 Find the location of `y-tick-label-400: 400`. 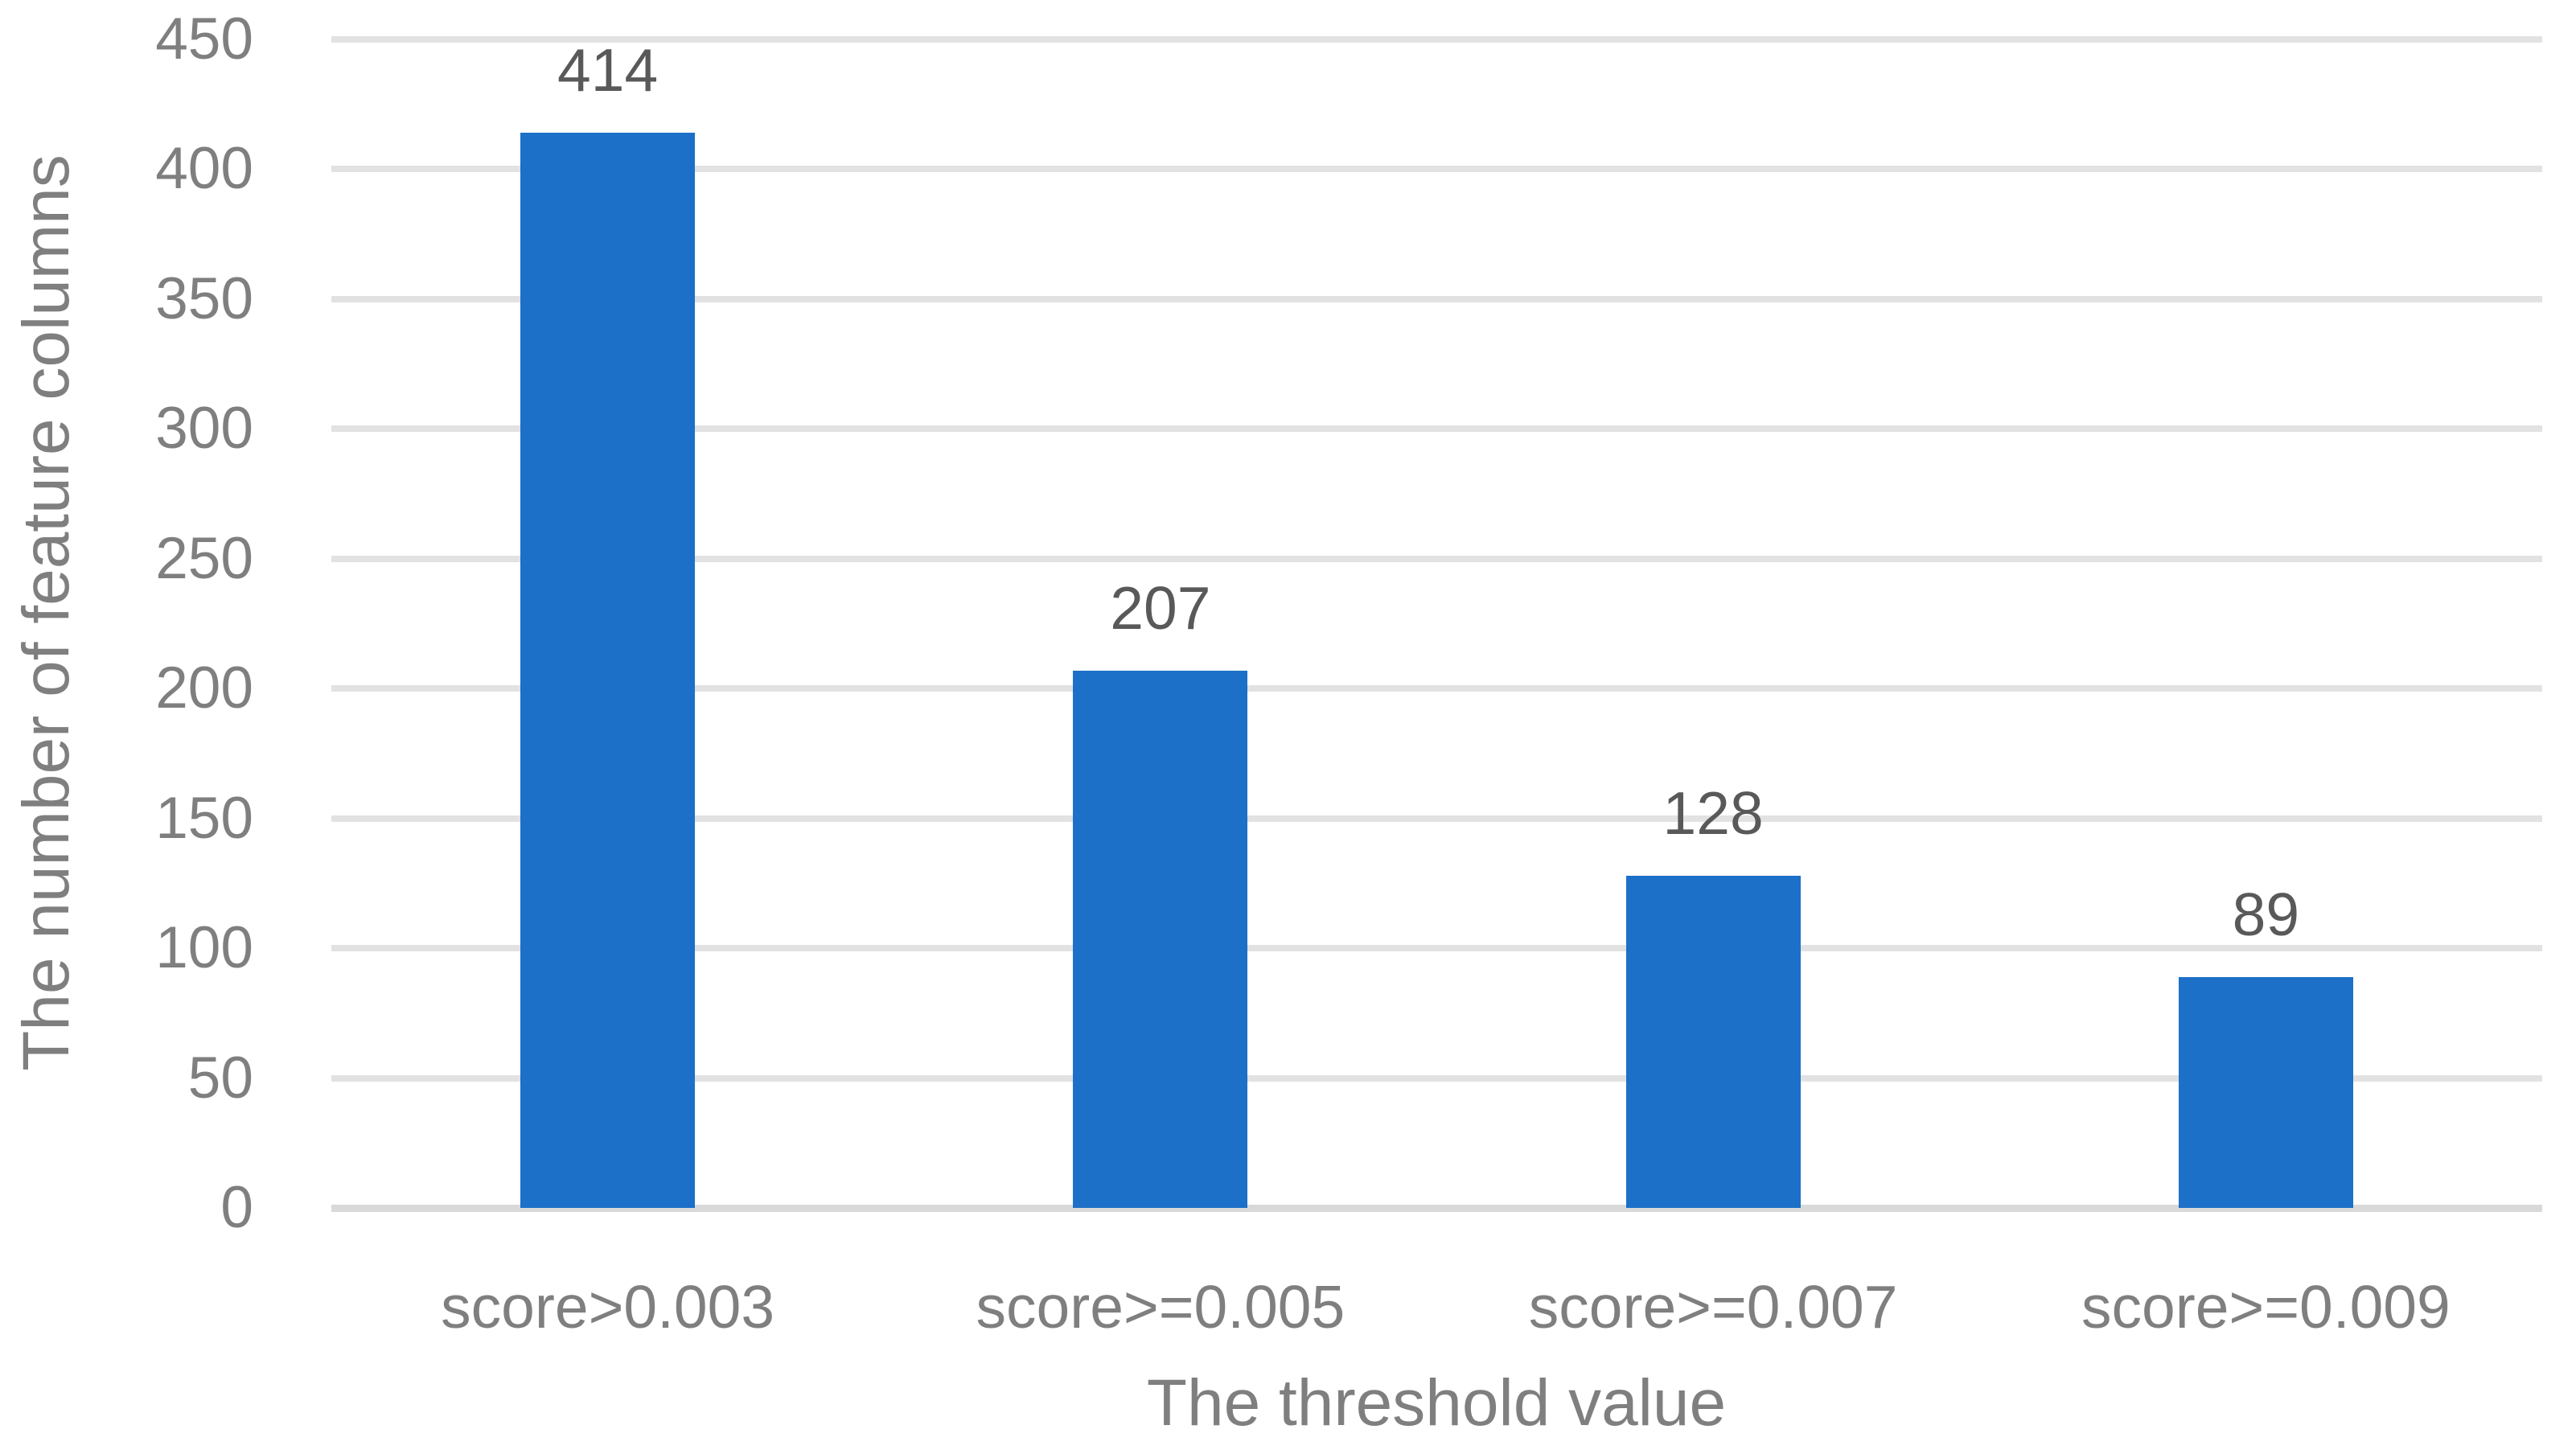

y-tick-label-400: 400 is located at coordinates (204, 169).